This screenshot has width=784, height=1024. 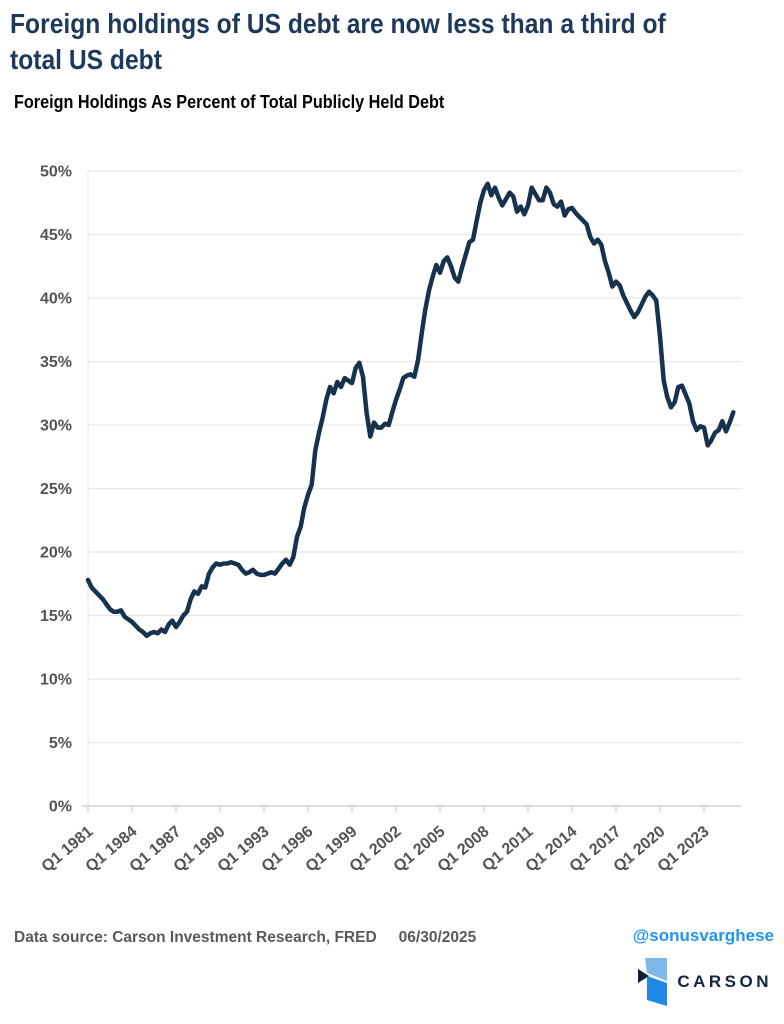 What do you see at coordinates (60, 743) in the screenshot?
I see `y-tick-label: 5%` at bounding box center [60, 743].